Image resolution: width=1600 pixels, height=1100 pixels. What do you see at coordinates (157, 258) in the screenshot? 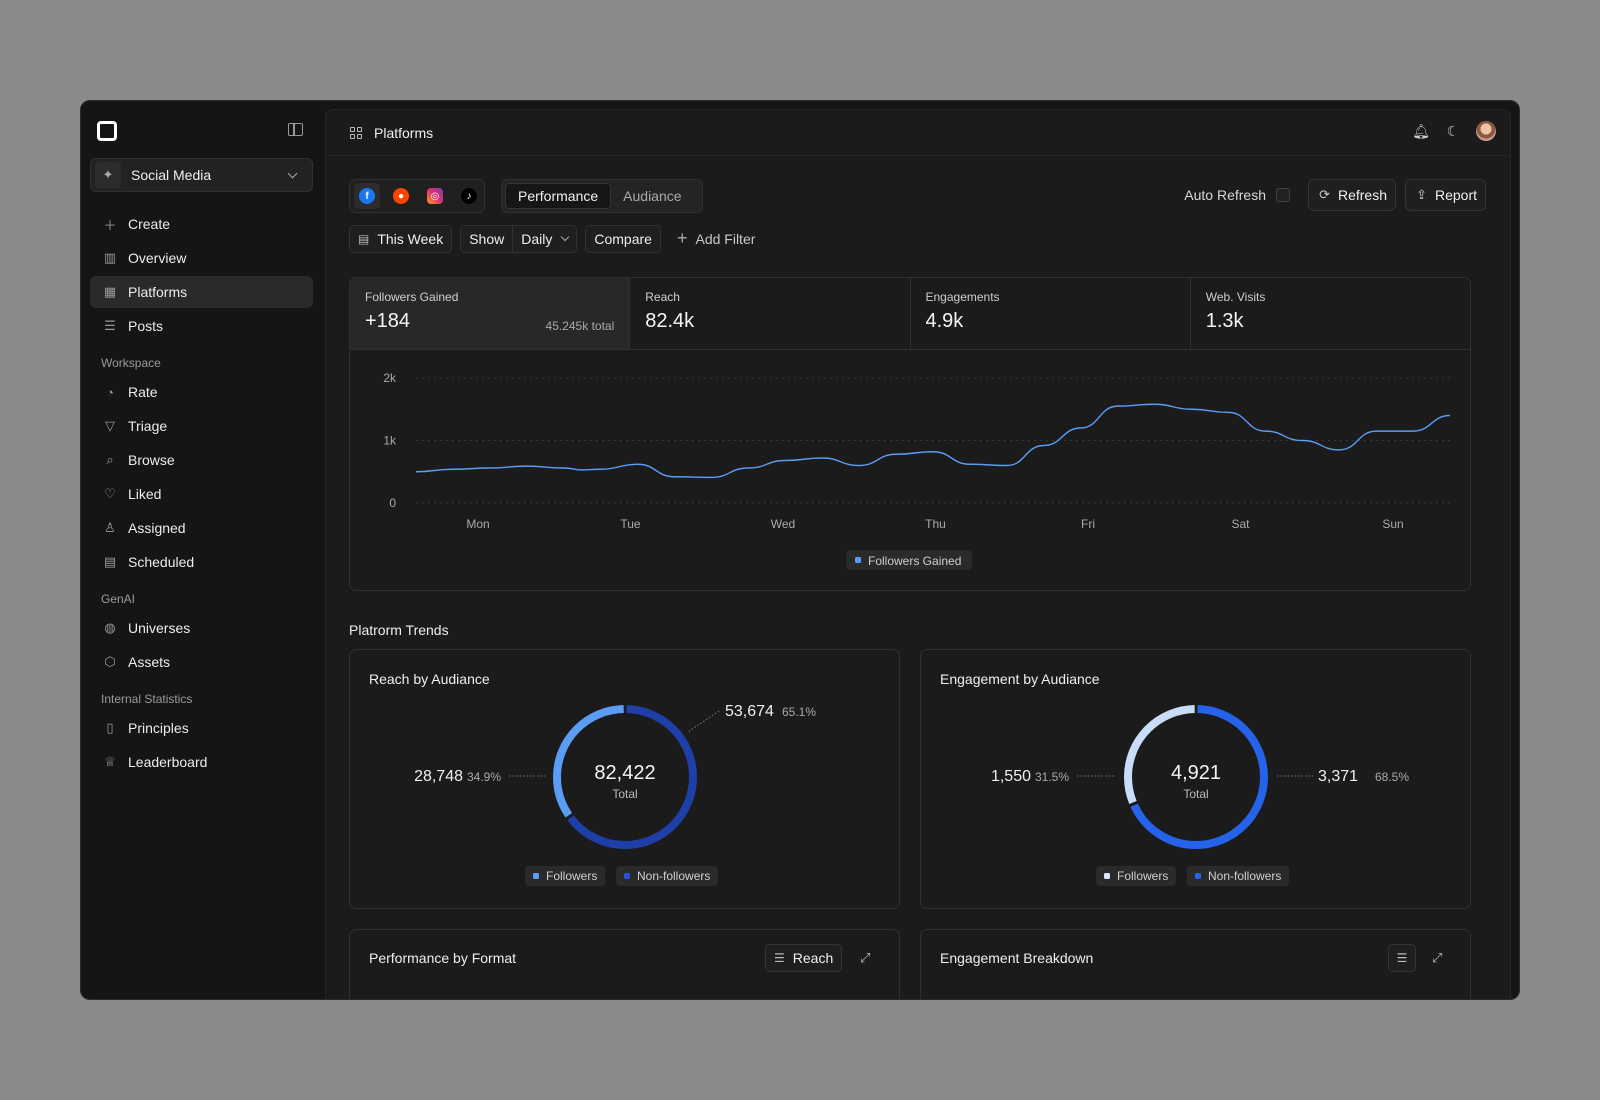
I see `sidebar-item-label: Overview` at bounding box center [157, 258].